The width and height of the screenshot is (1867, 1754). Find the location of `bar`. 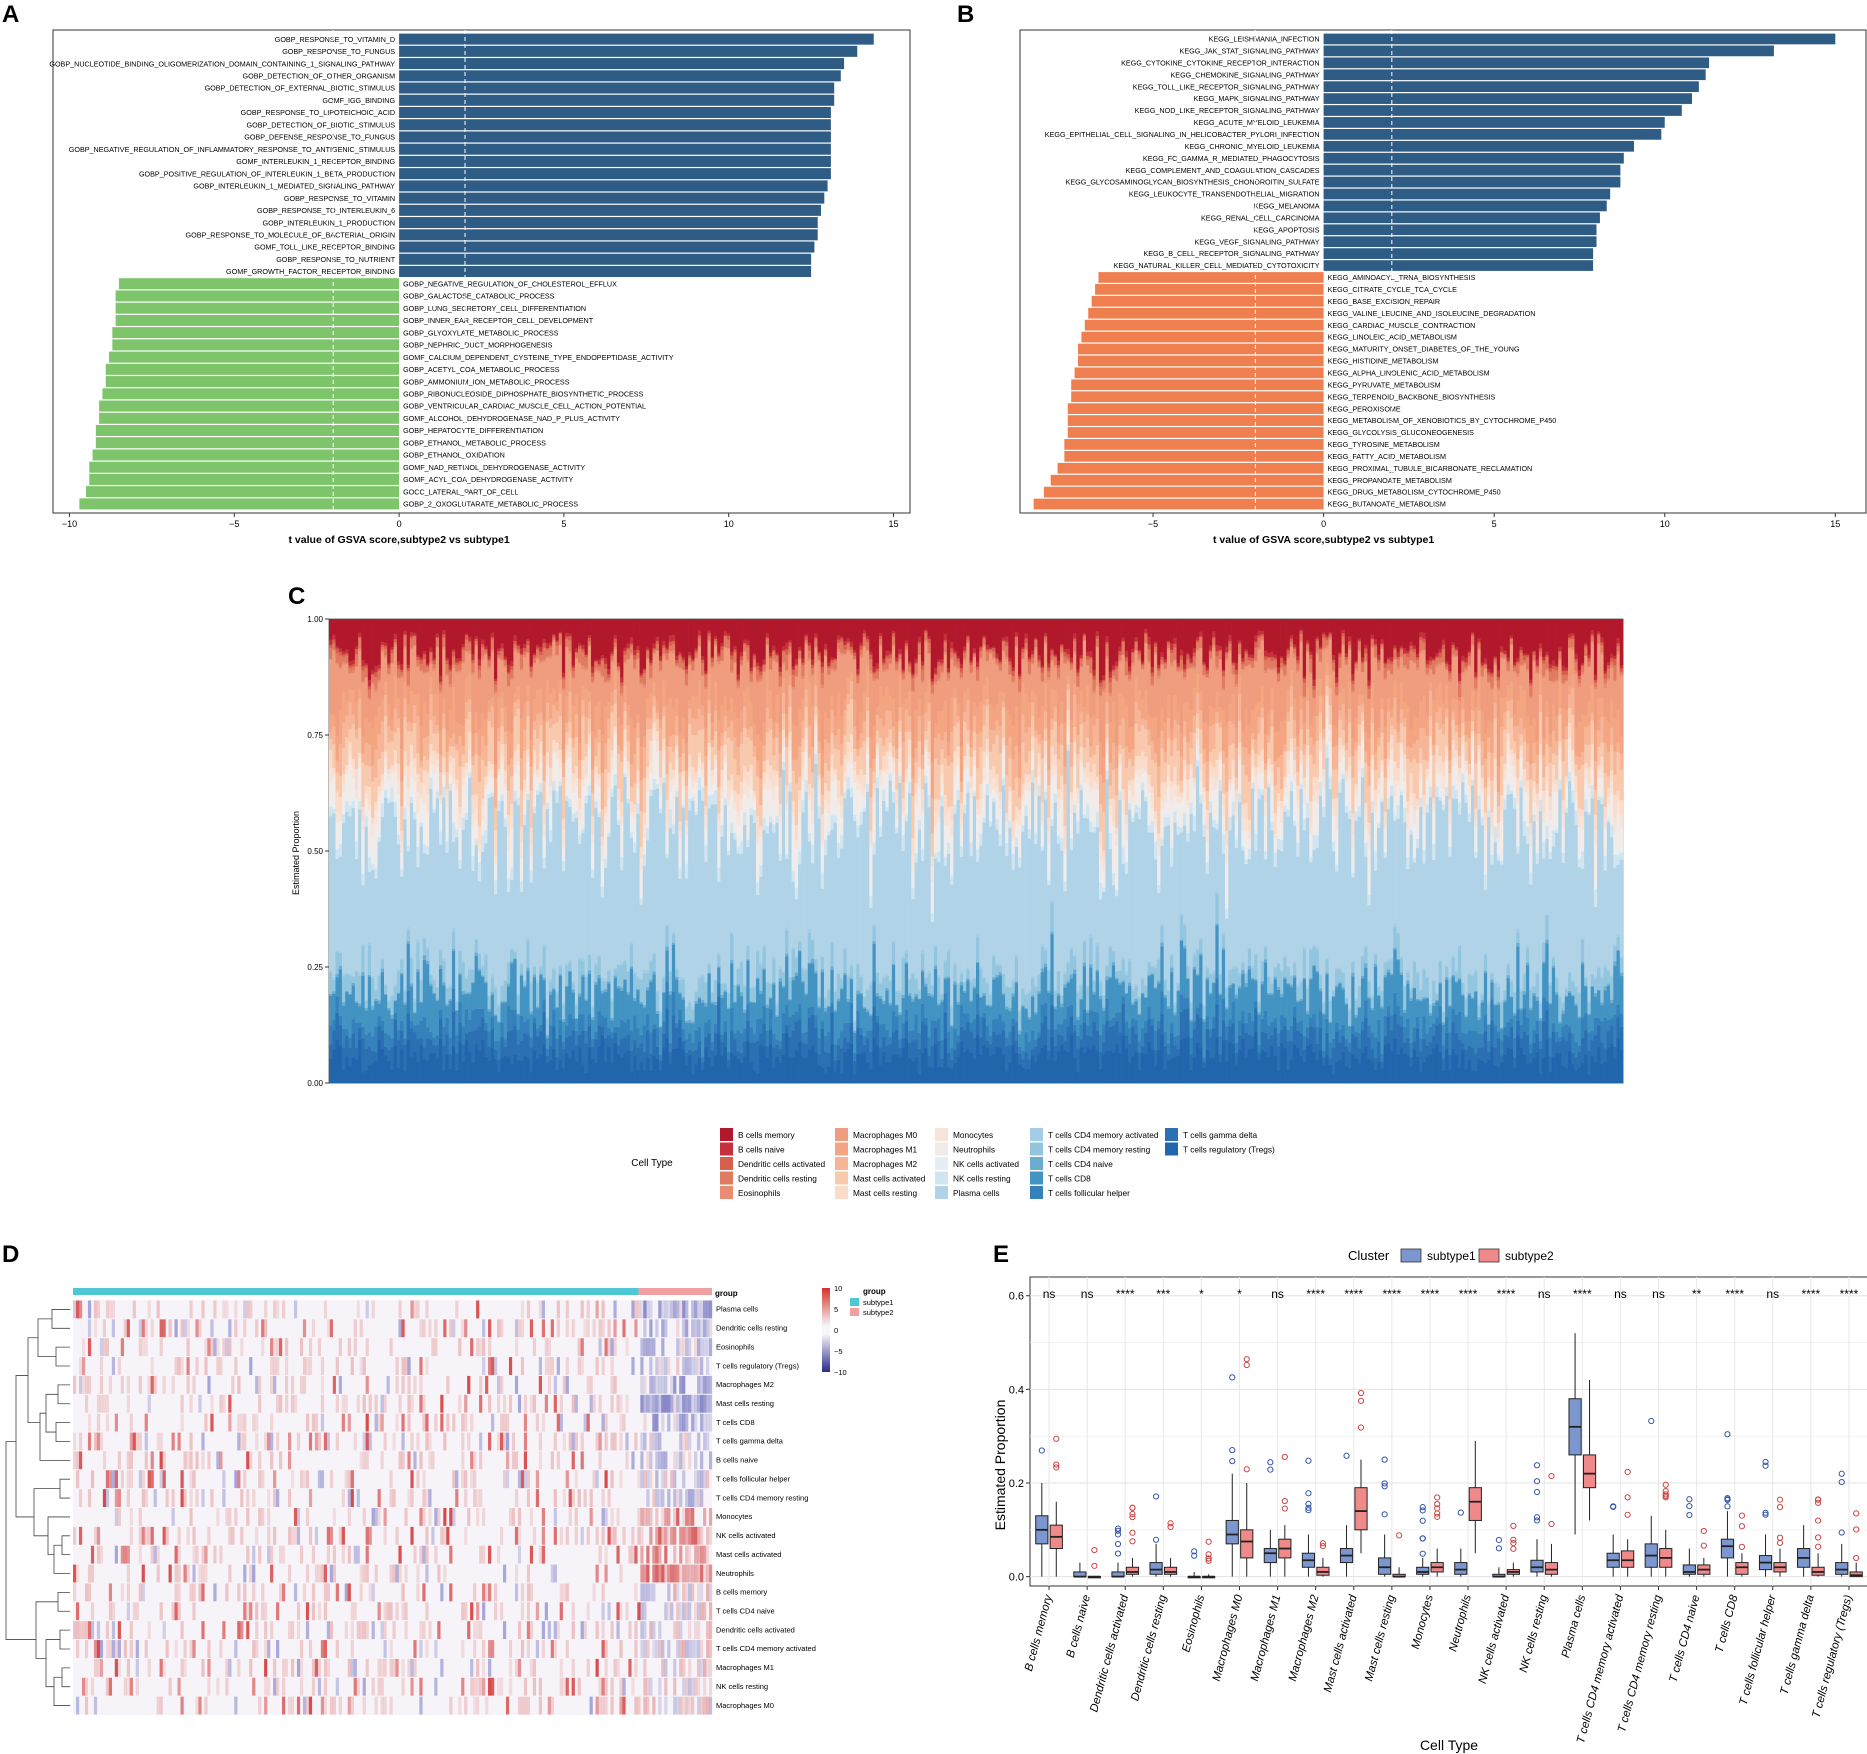

bar is located at coordinates (1200, 349).